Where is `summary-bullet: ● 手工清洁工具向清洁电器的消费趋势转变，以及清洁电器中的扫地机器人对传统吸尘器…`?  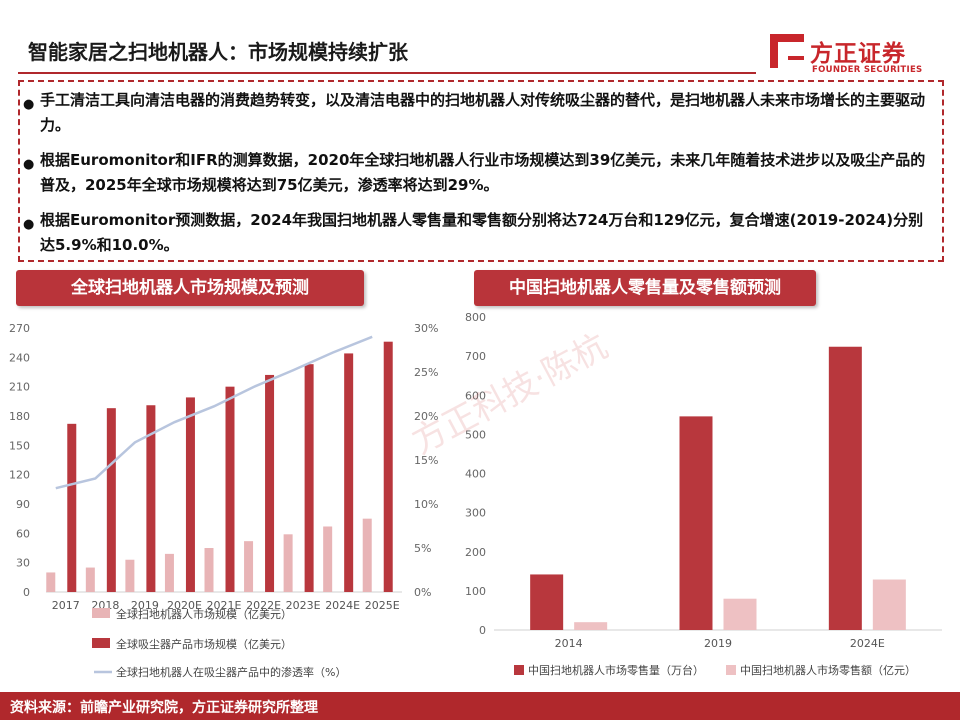 summary-bullet: ● 手工清洁工具向清洁电器的消费趋势转变，以及清洁电器中的扫地机器人对传统吸尘器… is located at coordinates (480, 113).